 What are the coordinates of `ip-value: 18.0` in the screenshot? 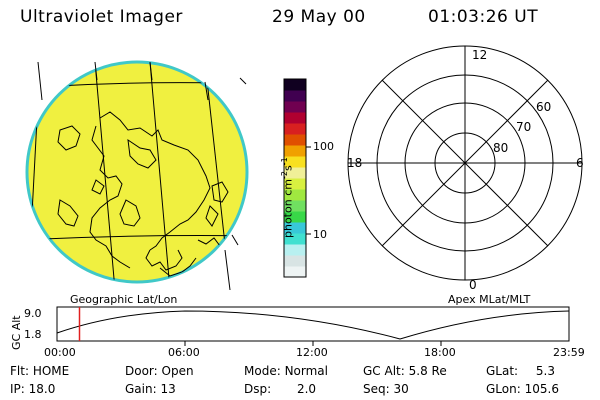 It's located at (42, 389).